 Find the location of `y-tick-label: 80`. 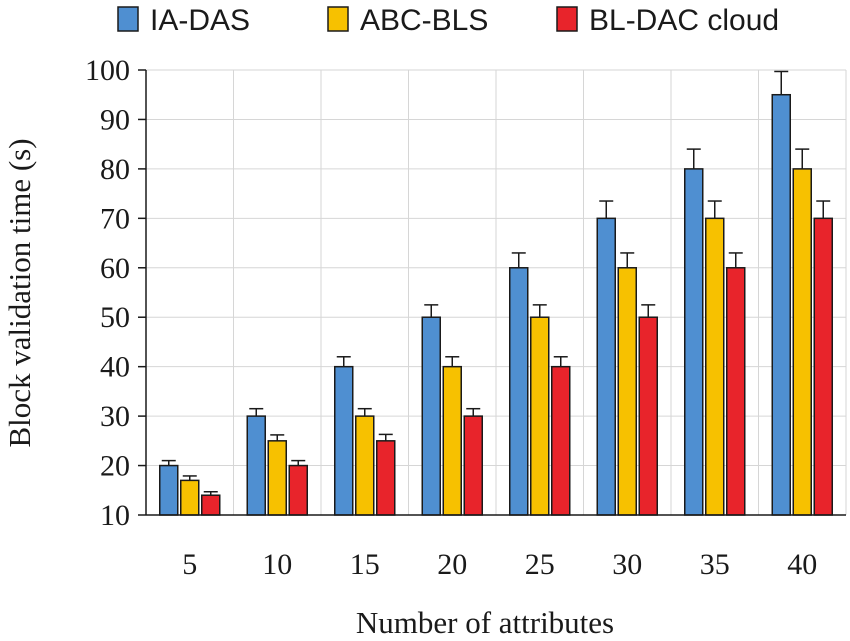

y-tick-label: 80 is located at coordinates (115, 169).